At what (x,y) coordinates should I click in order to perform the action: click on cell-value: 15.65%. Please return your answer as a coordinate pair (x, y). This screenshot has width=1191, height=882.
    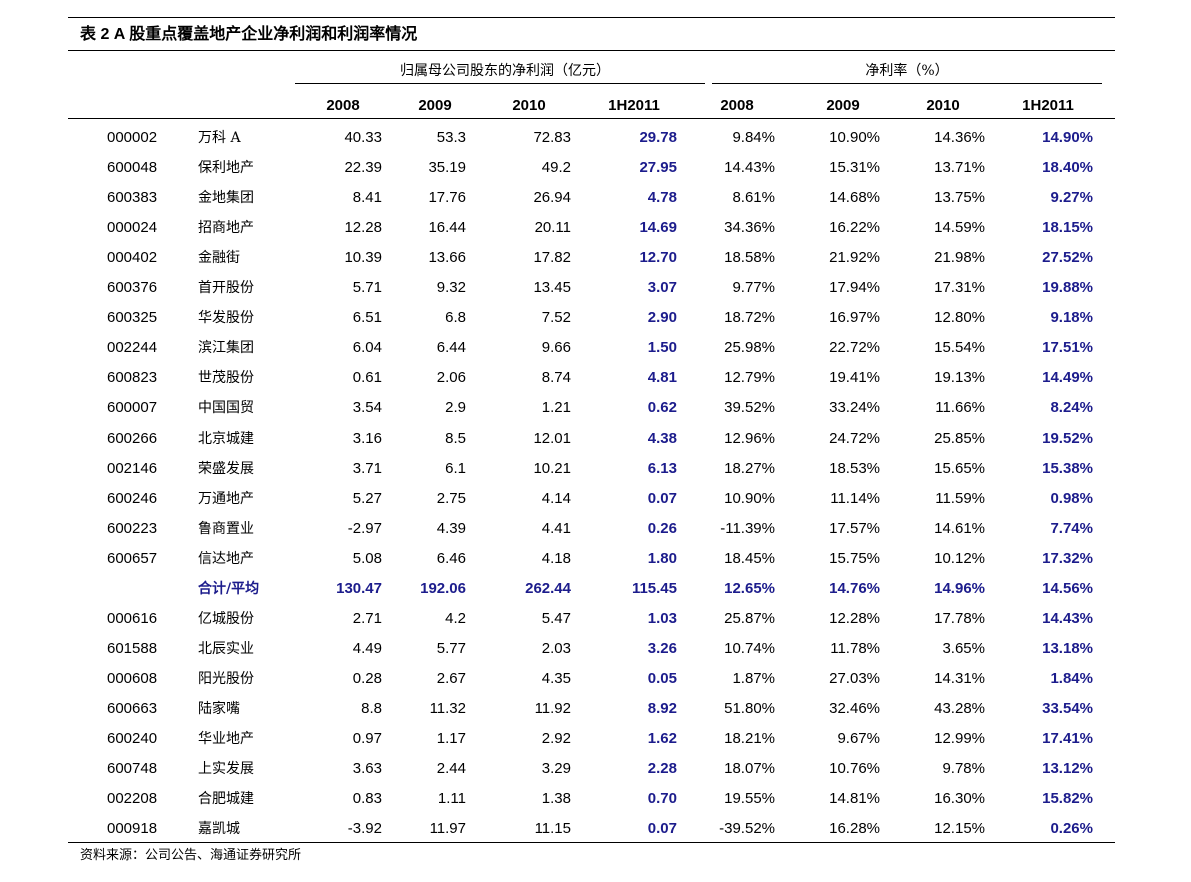
    Looking at the image, I should click on (959, 468).